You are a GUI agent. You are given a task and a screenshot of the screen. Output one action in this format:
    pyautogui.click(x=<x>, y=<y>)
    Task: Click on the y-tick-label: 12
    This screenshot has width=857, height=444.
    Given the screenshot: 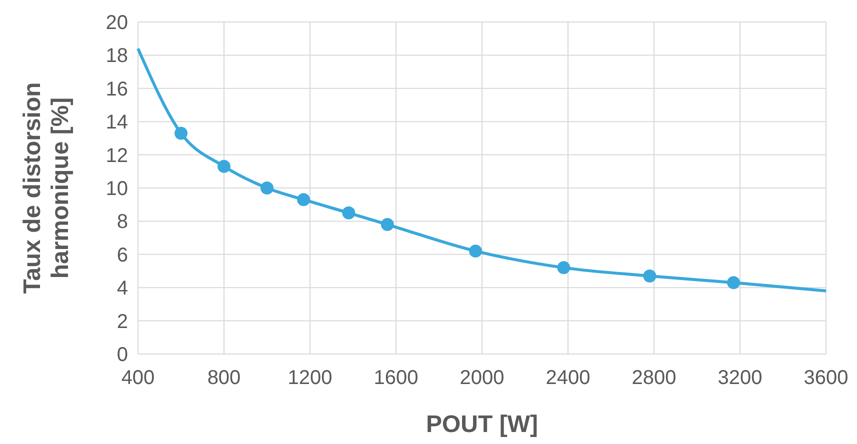 What is the action you would take?
    pyautogui.click(x=117, y=155)
    